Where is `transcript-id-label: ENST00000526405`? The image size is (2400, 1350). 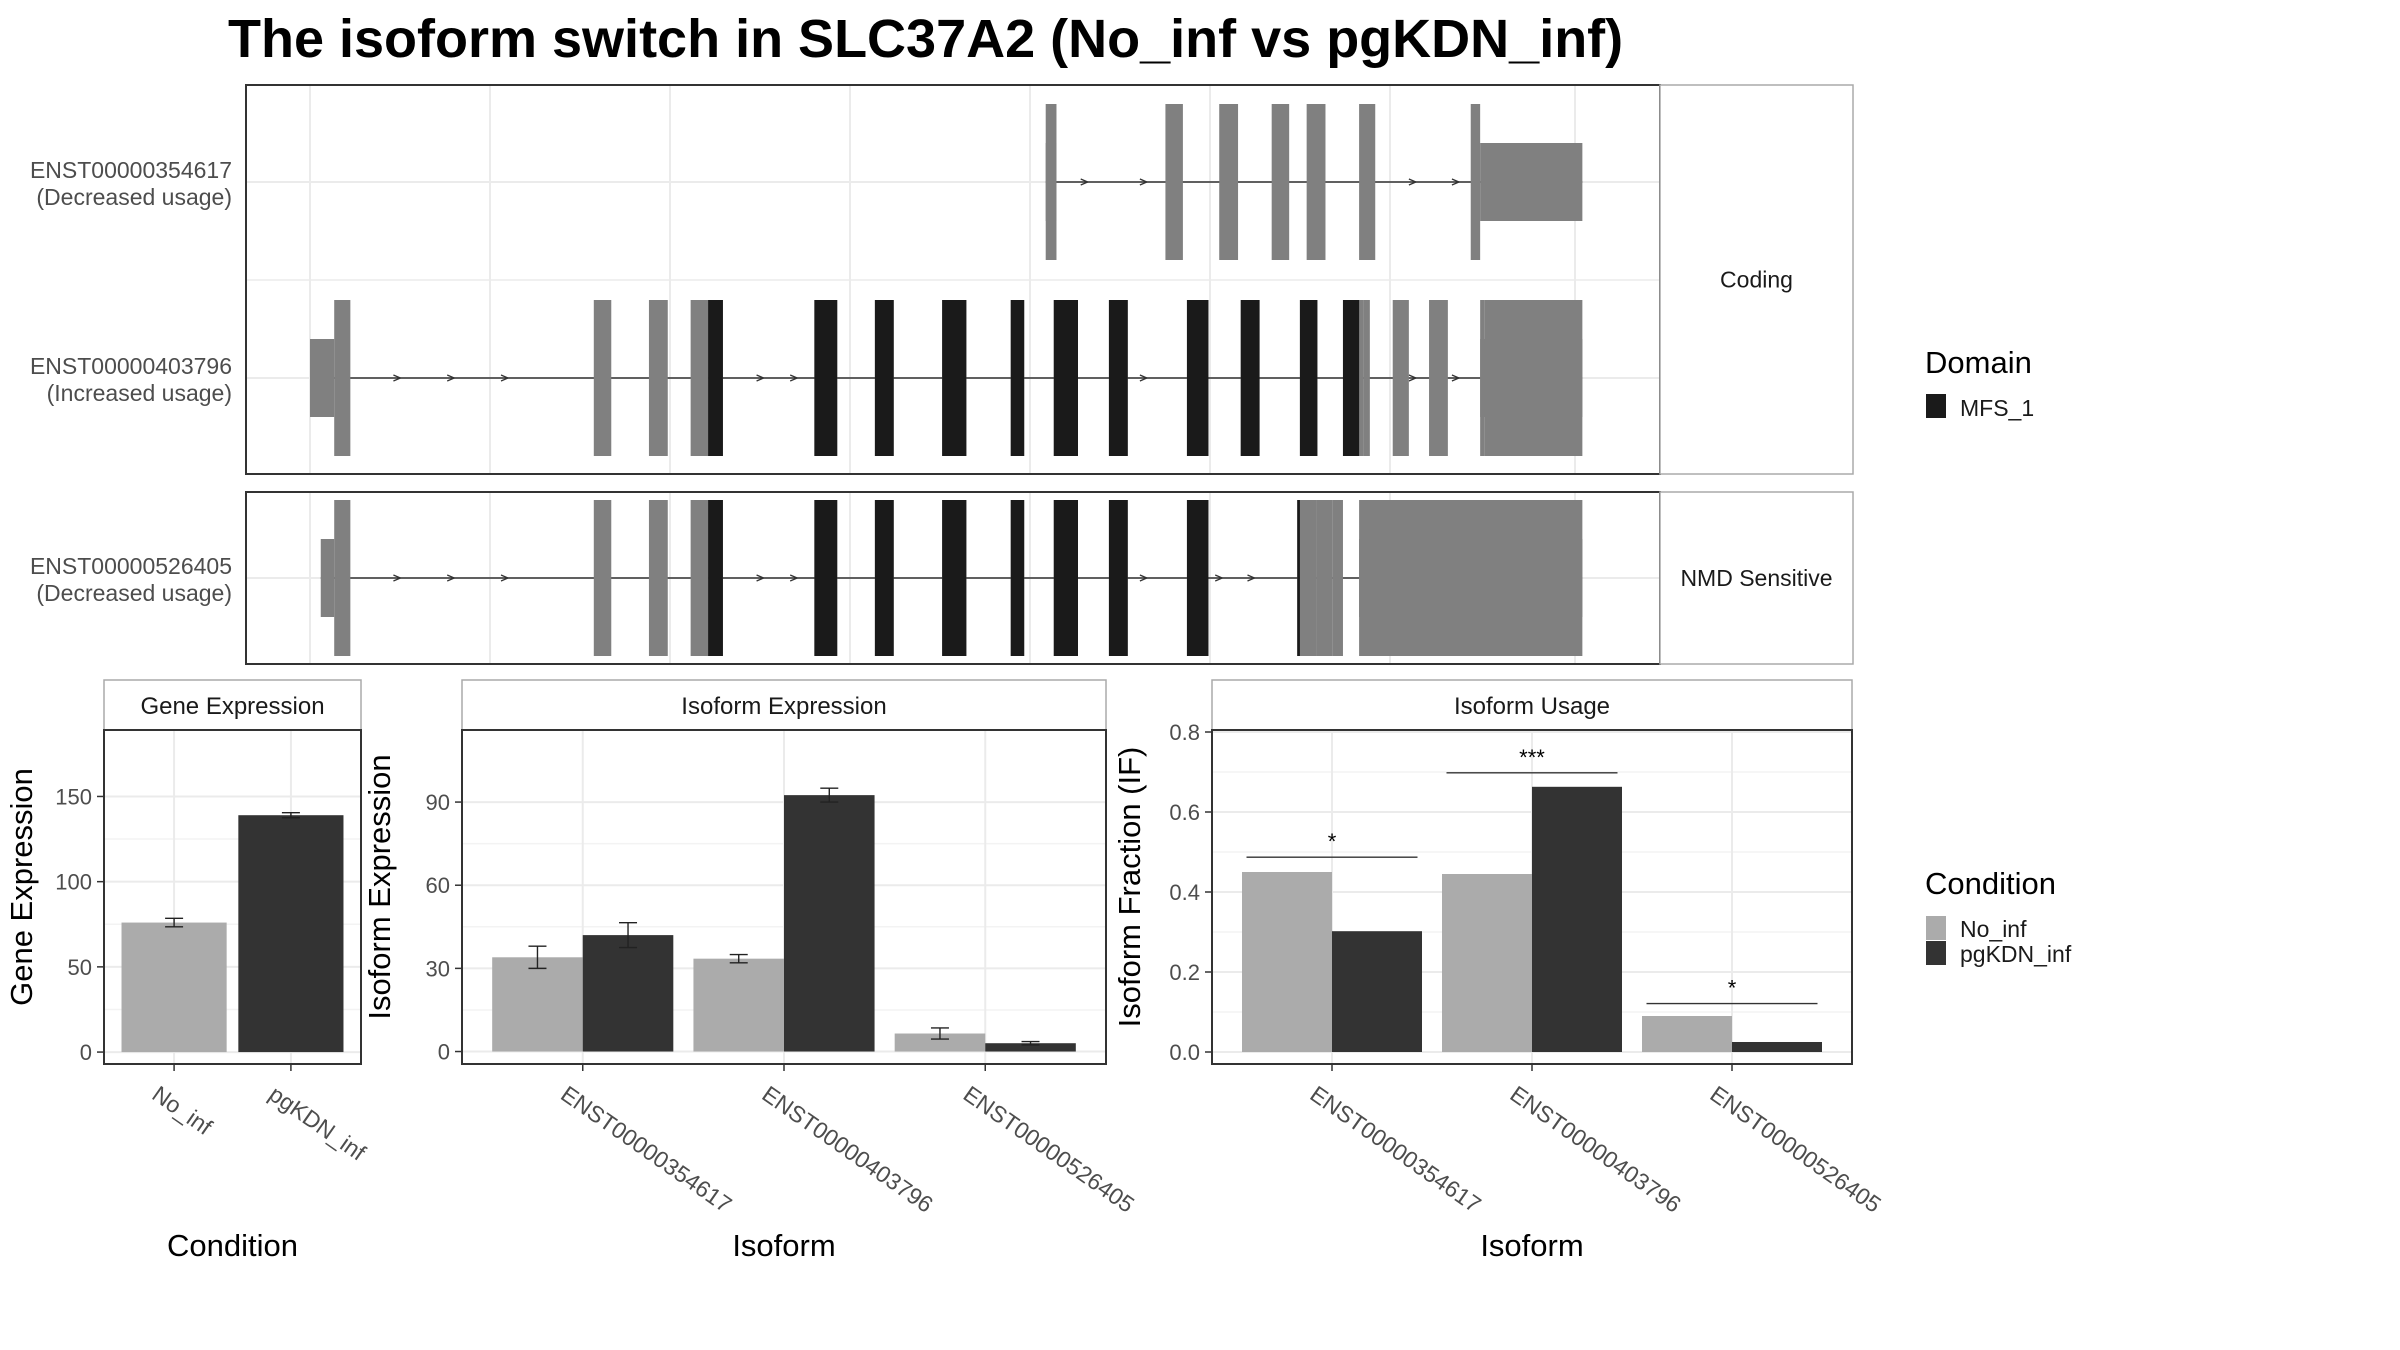
transcript-id-label: ENST00000526405 is located at coordinates (131, 566).